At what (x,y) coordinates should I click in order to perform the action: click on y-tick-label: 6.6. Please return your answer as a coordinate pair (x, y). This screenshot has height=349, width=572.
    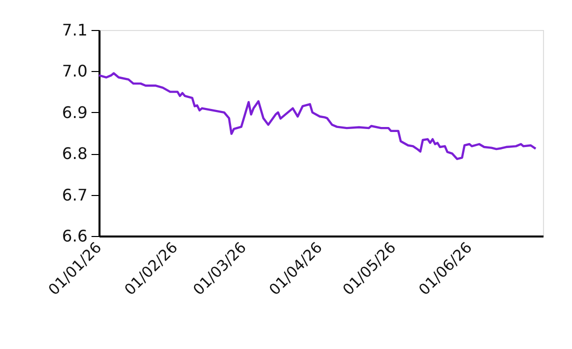
    Looking at the image, I should click on (75, 236).